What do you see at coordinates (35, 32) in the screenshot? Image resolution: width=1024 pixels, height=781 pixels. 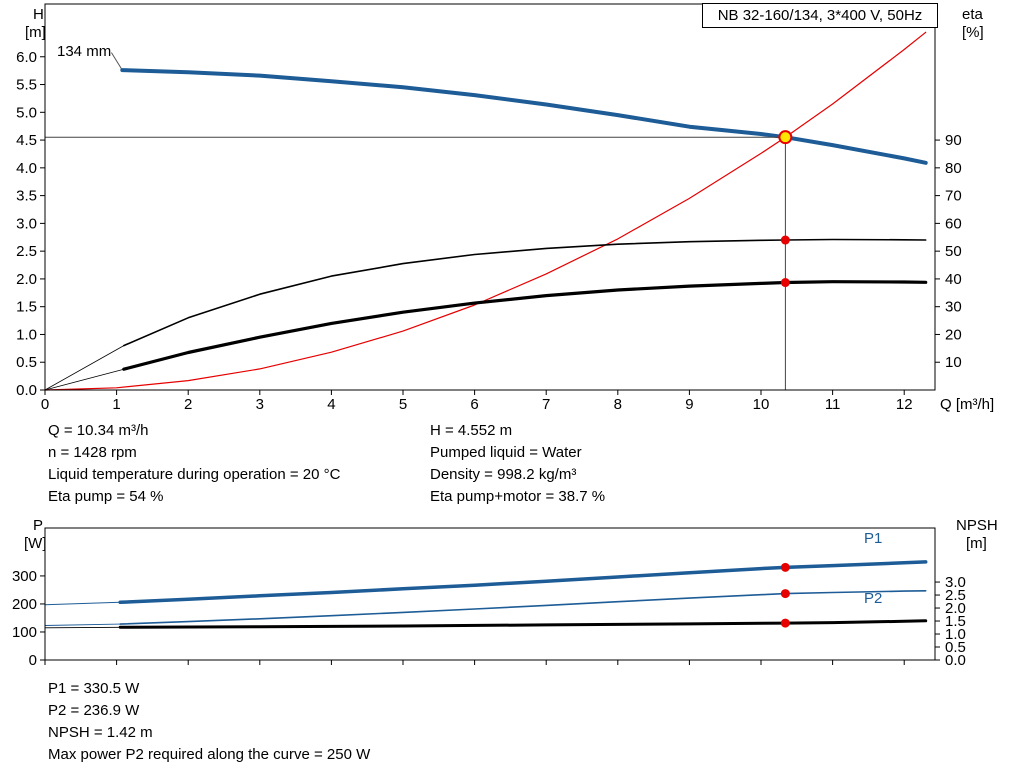 I see `h-axis-unit: [m]` at bounding box center [35, 32].